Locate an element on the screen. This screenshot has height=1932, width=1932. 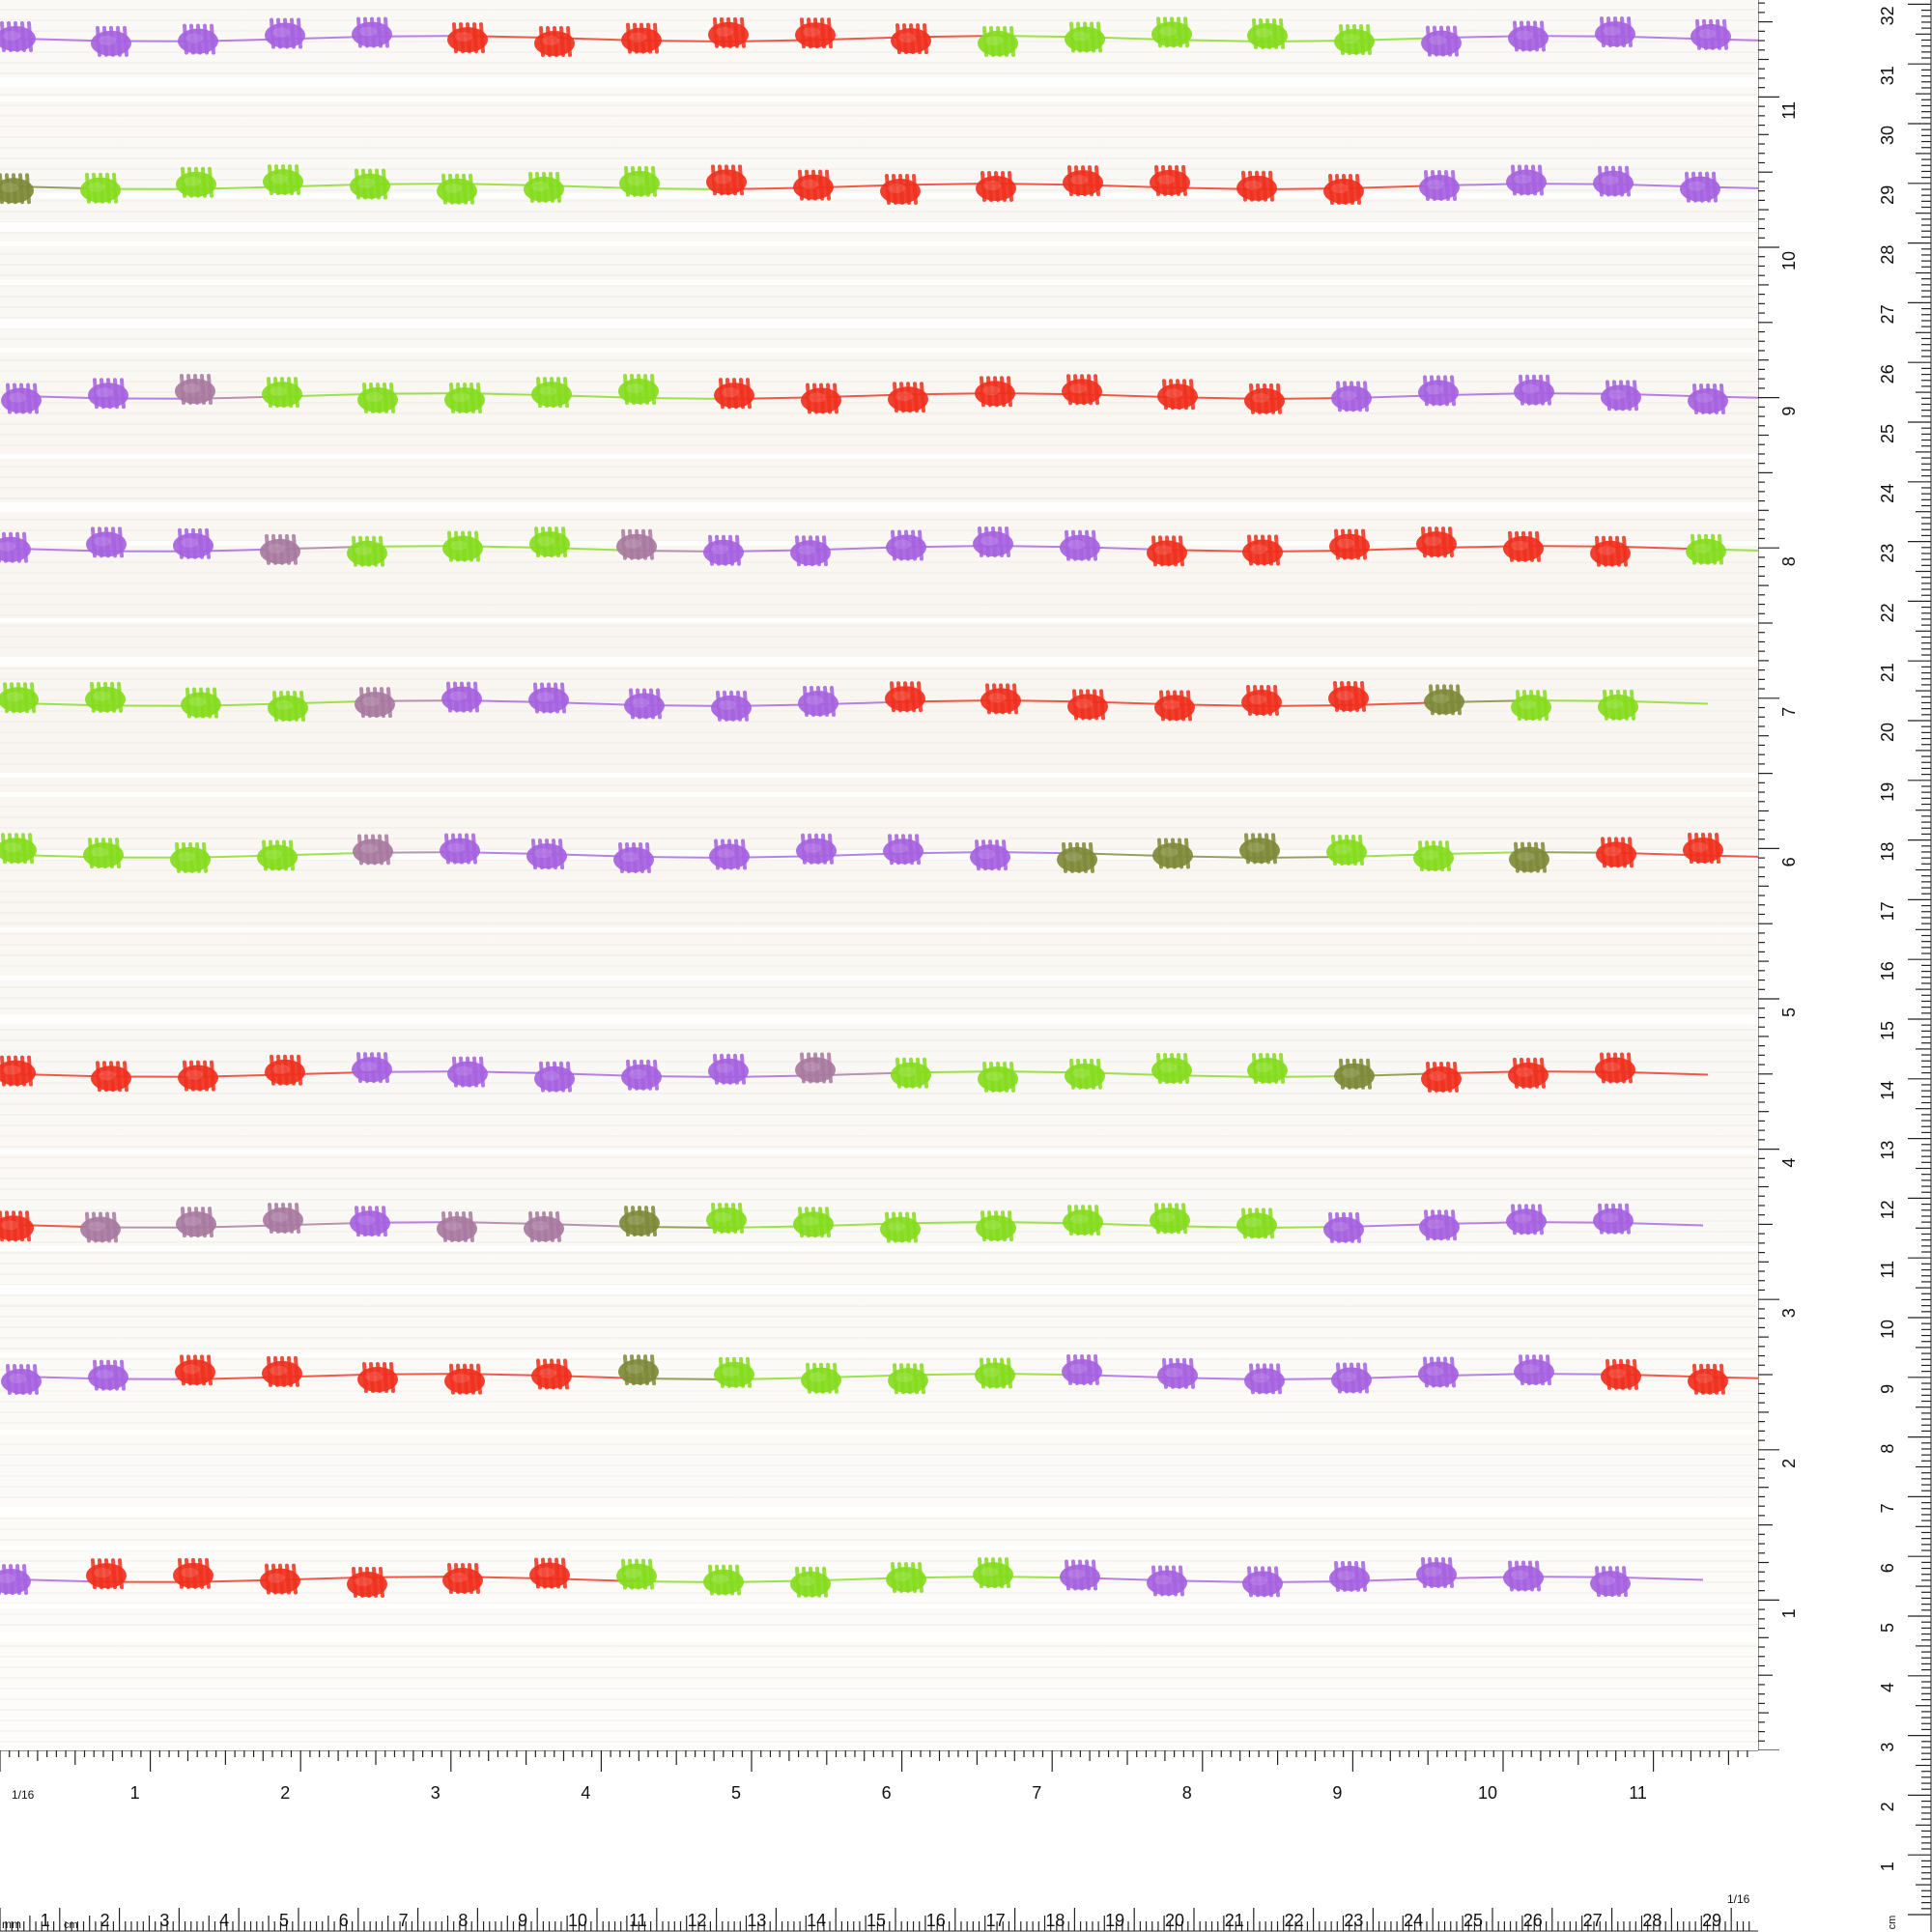
ruler-label: 13 is located at coordinates (1887, 1150).